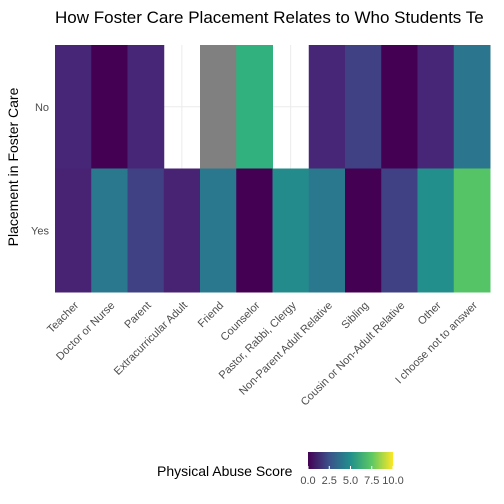 The width and height of the screenshot is (504, 504). Describe the element at coordinates (211, 315) in the screenshot. I see `x-tick-label: Friend` at that location.